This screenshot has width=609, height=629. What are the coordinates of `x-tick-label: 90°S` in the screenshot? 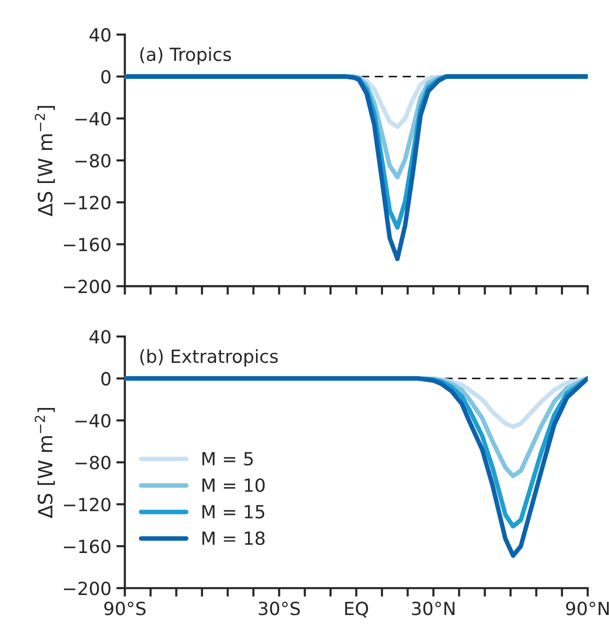 It's located at (125, 609).